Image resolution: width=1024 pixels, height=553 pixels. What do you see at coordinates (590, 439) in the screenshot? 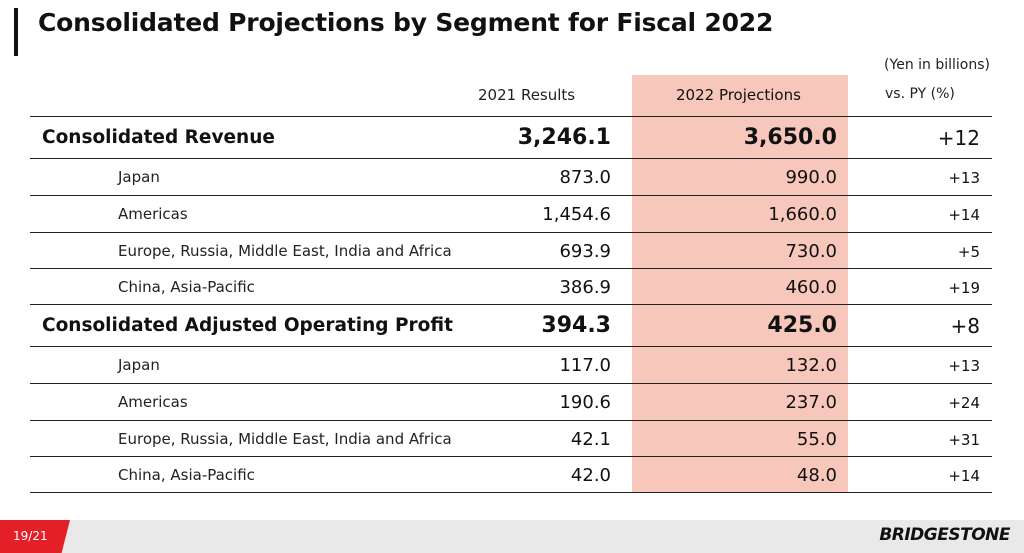
I see `value-2021: 42.1` at bounding box center [590, 439].